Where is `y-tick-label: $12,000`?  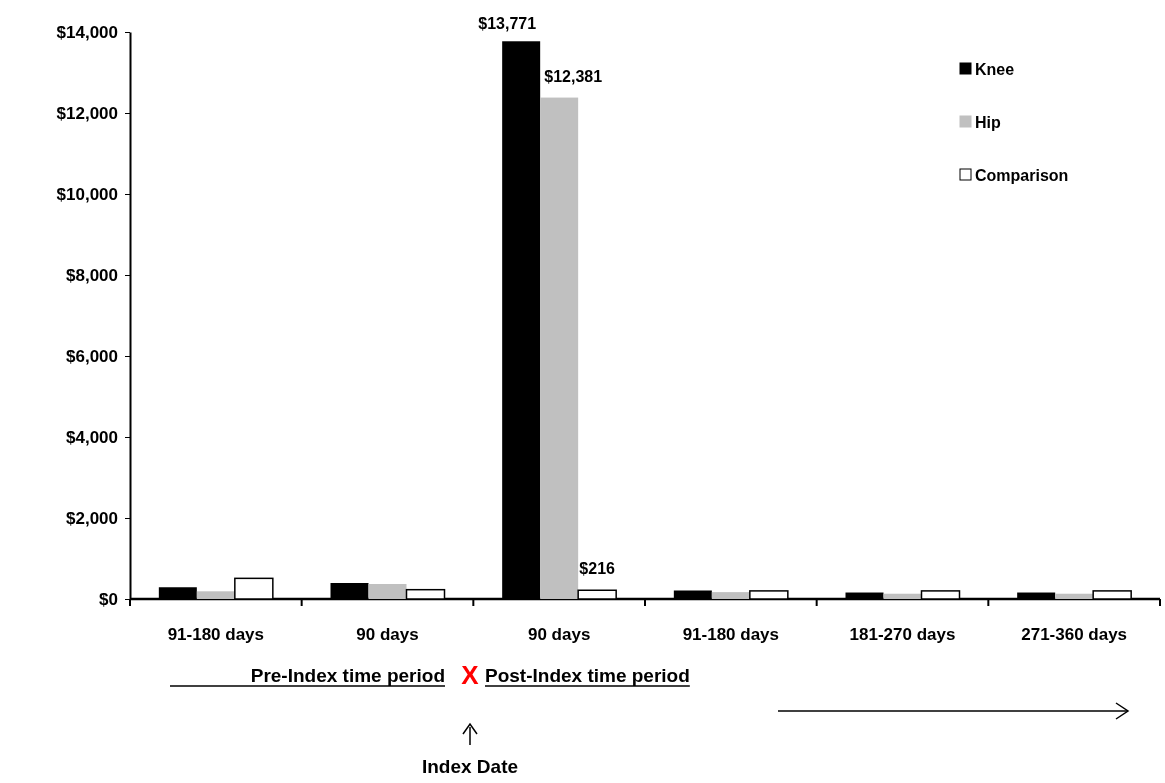 y-tick-label: $12,000 is located at coordinates (87, 113).